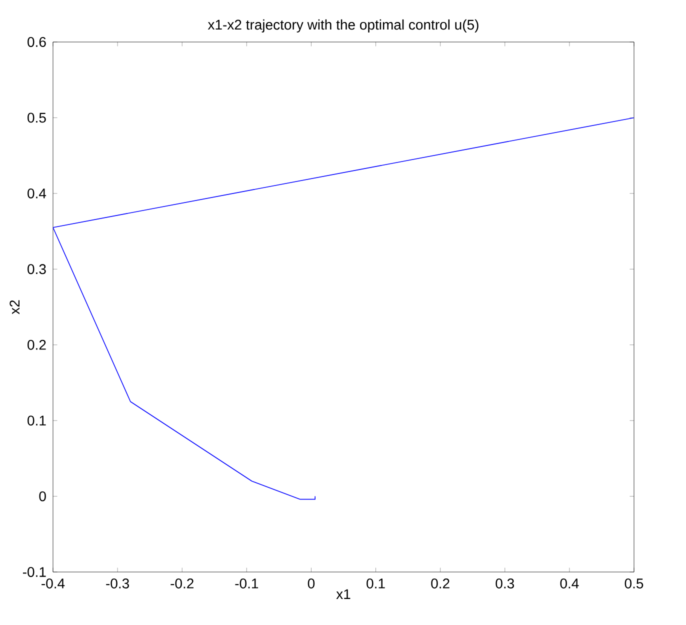  I want to click on x-tick-label: -0.1, so click(246, 583).